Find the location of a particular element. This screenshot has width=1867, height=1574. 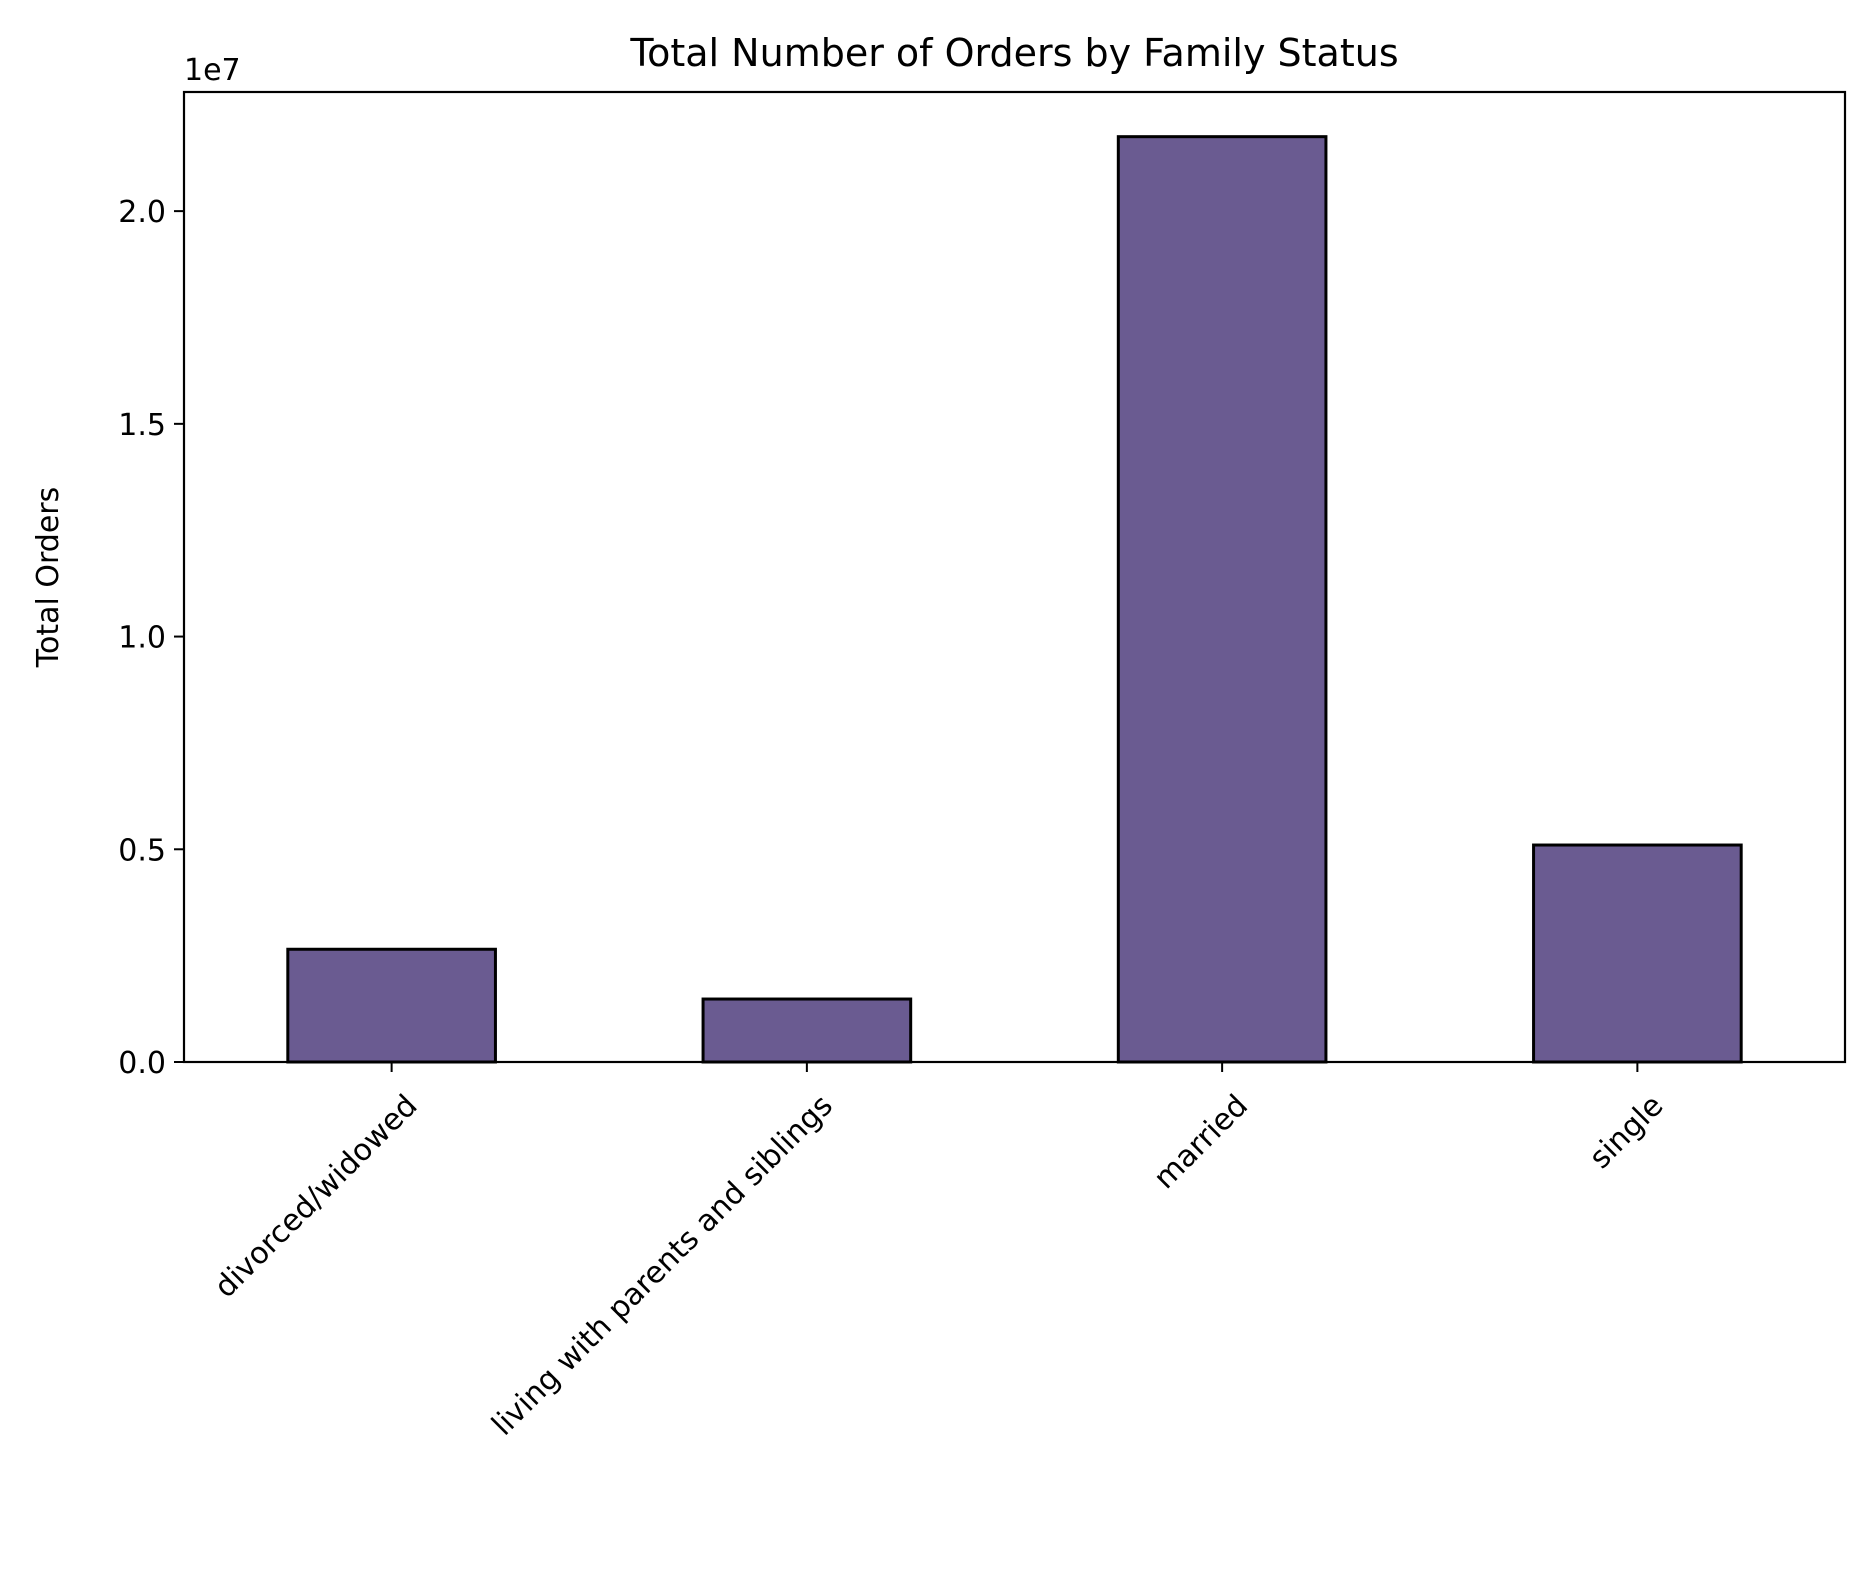

y-axis-offset-label: 1e7 is located at coordinates (212, 70).